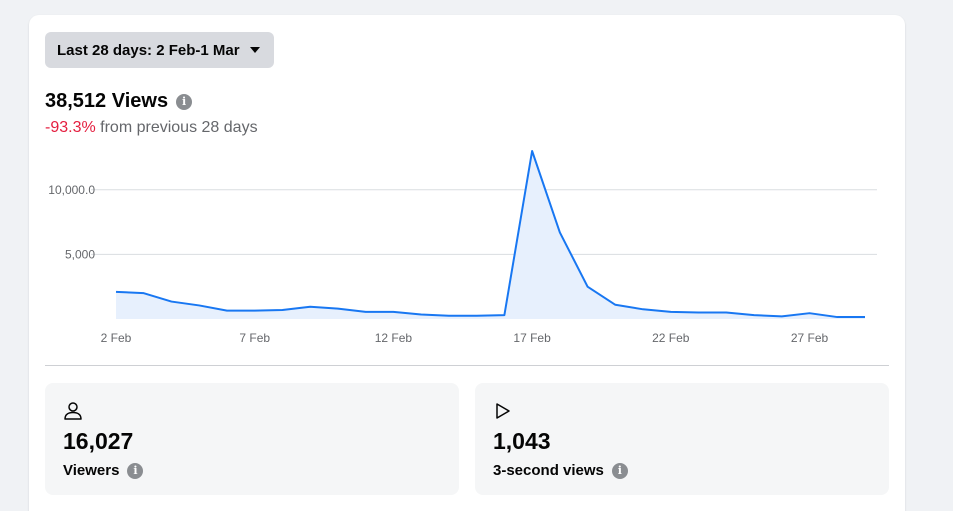 The width and height of the screenshot is (953, 511). I want to click on x-tick-label: 22 Feb, so click(671, 338).